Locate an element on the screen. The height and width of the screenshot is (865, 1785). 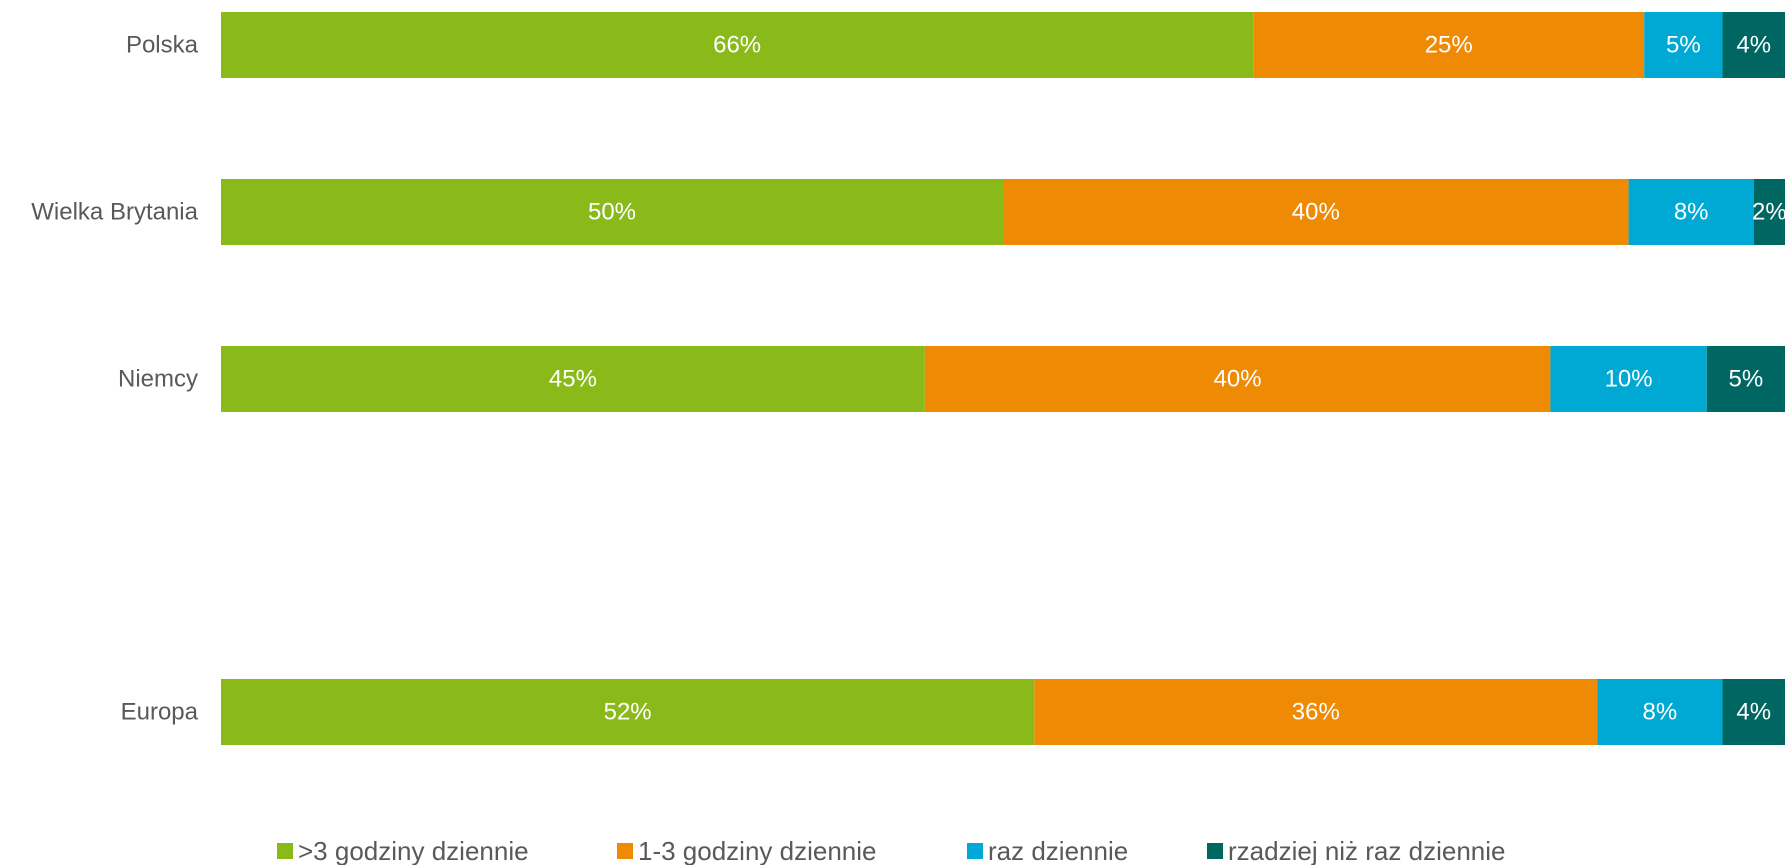
category-label-polska: Polska is located at coordinates (162, 45).